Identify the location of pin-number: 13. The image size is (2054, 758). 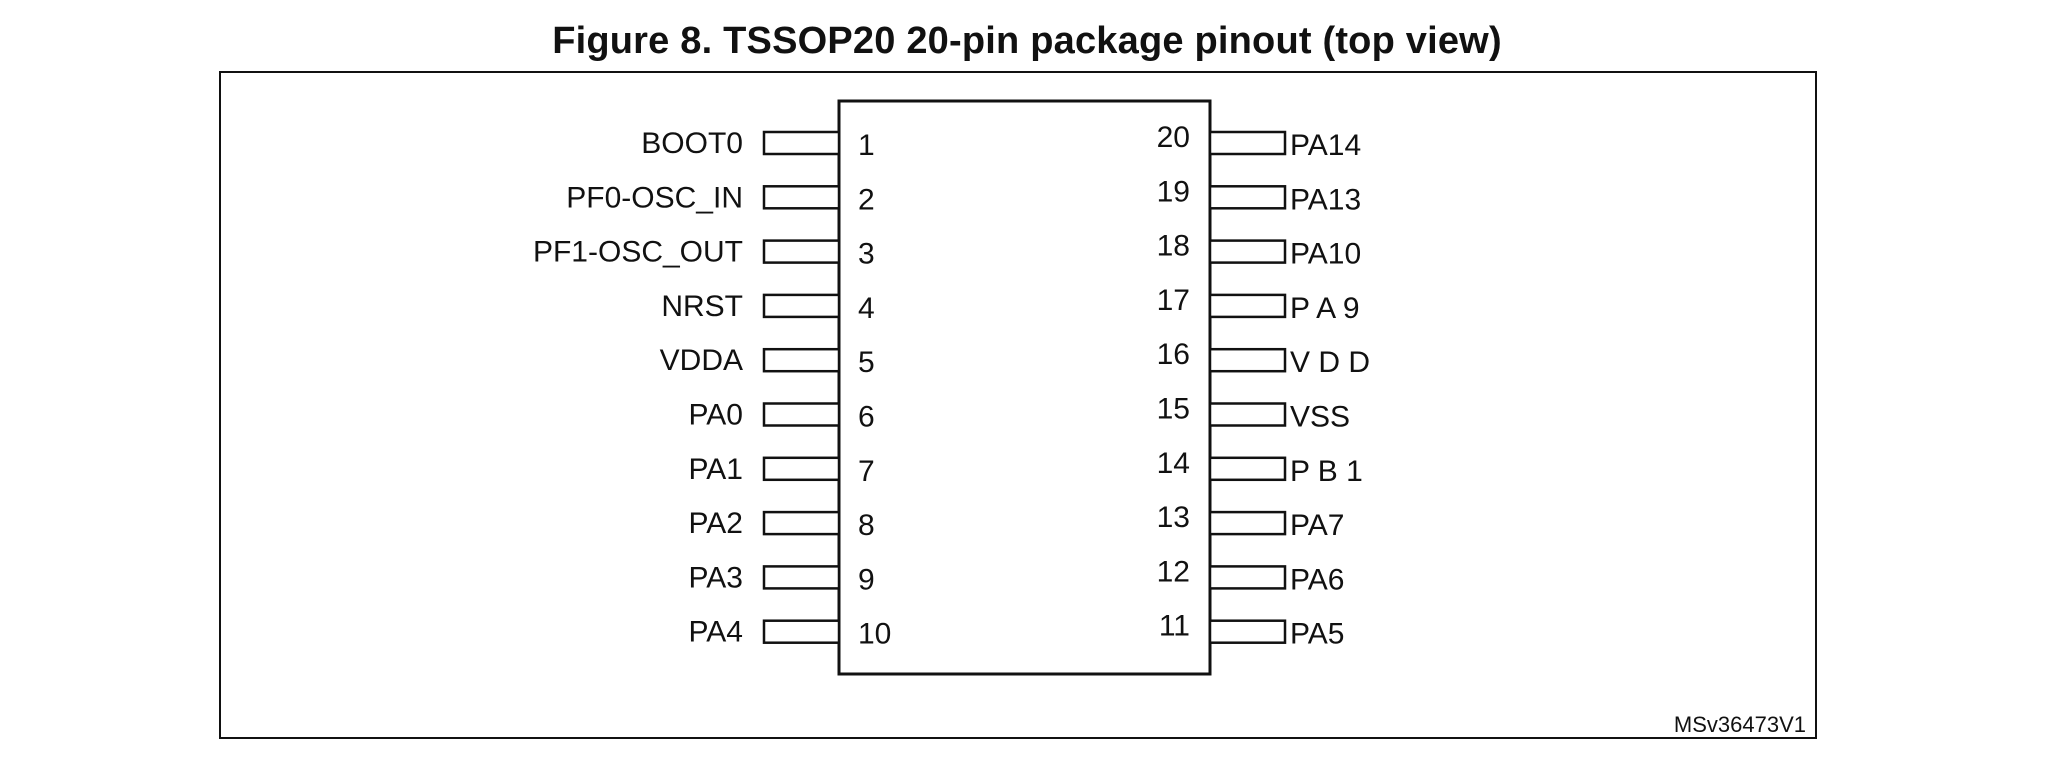
(1173, 517).